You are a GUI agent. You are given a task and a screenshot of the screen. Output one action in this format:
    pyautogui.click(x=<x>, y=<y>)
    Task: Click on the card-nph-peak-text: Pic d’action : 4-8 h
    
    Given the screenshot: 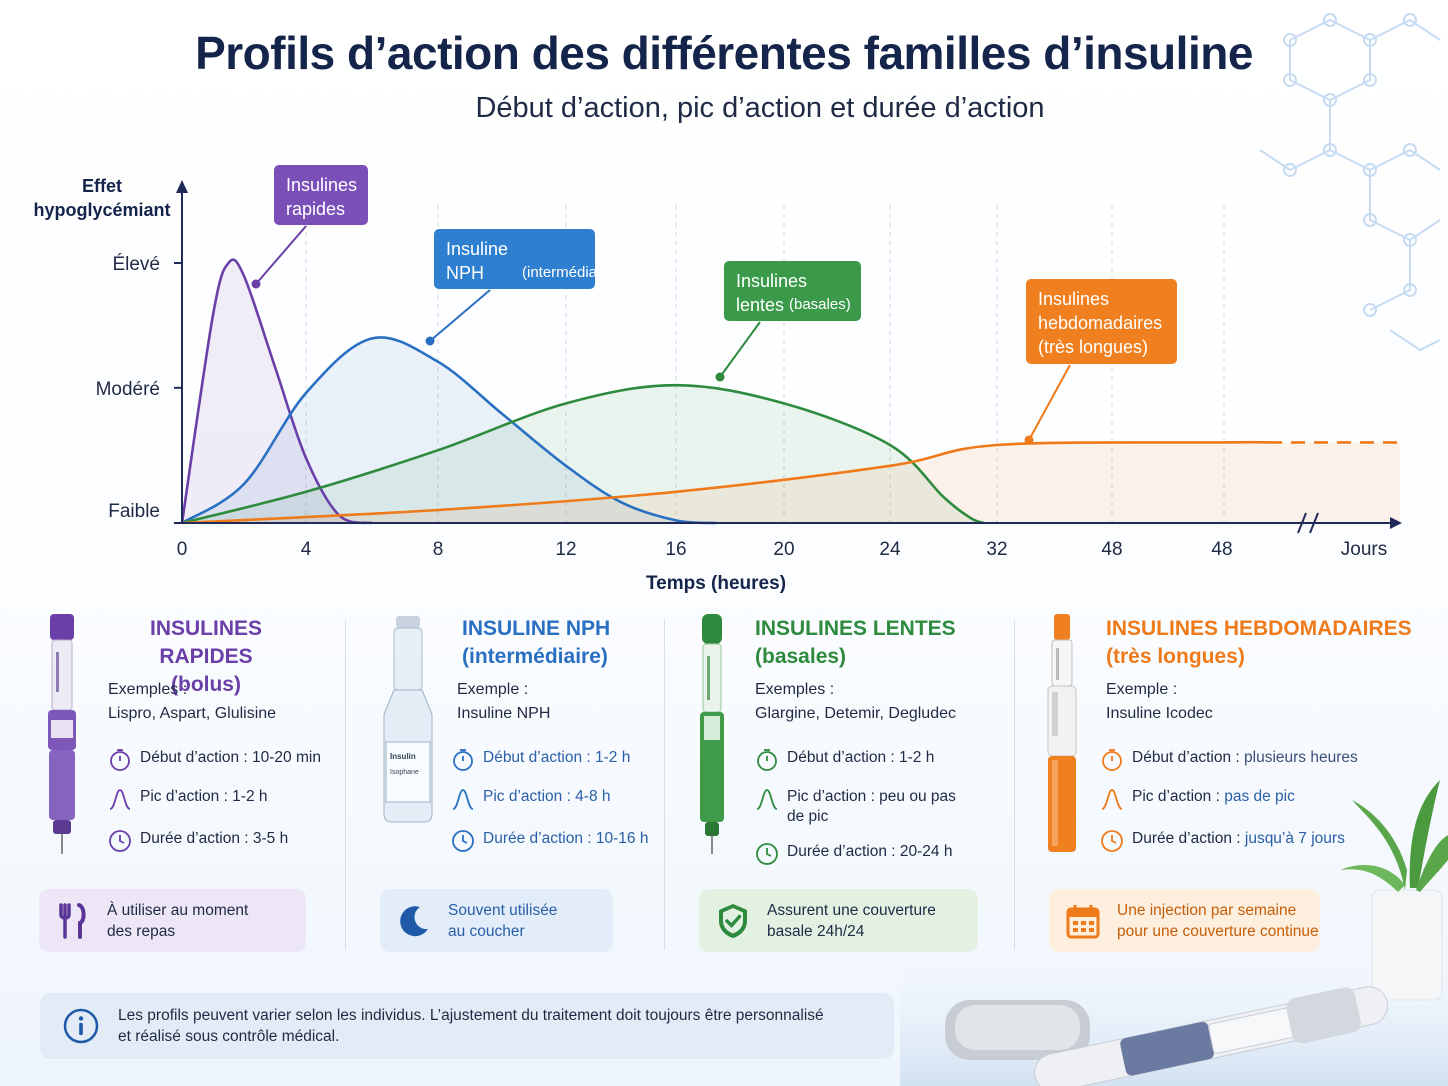 What is the action you would take?
    pyautogui.click(x=547, y=796)
    